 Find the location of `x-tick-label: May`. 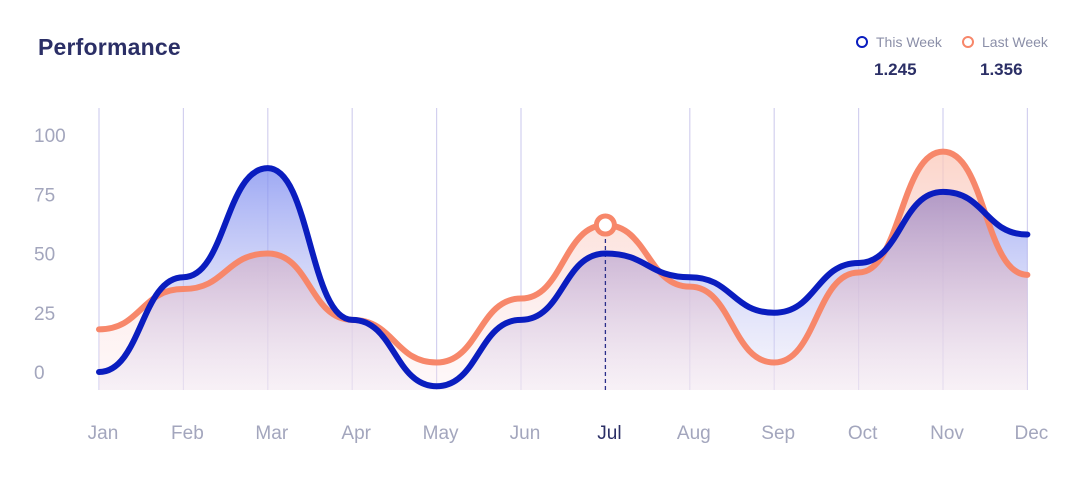

x-tick-label: May is located at coordinates (441, 433).